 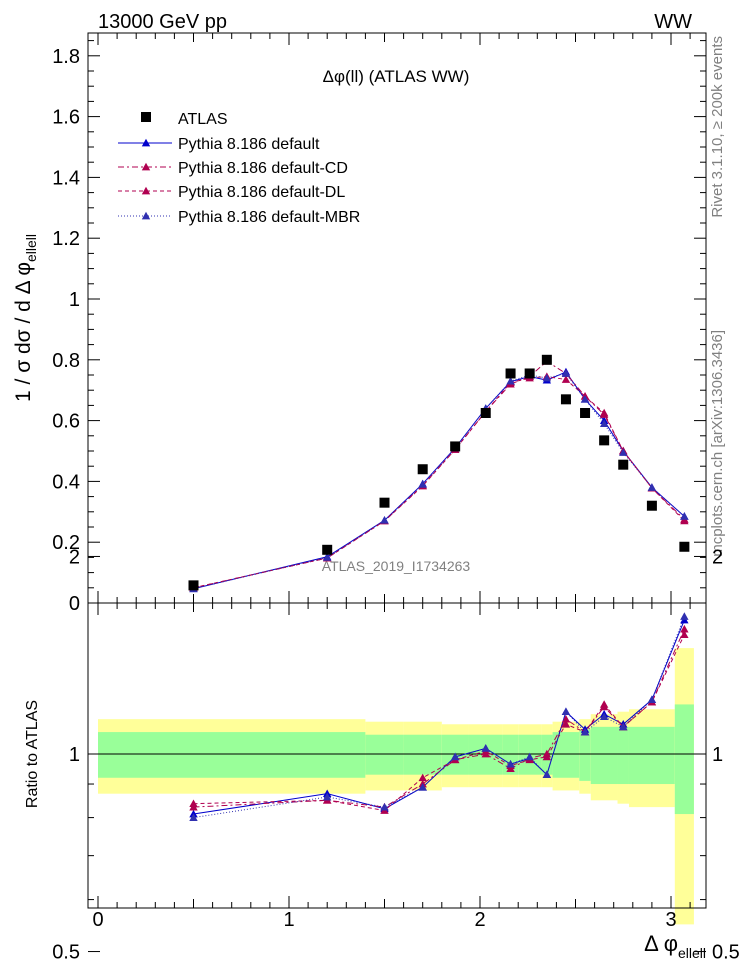 I want to click on ratio-line-mbr, so click(x=439, y=717).